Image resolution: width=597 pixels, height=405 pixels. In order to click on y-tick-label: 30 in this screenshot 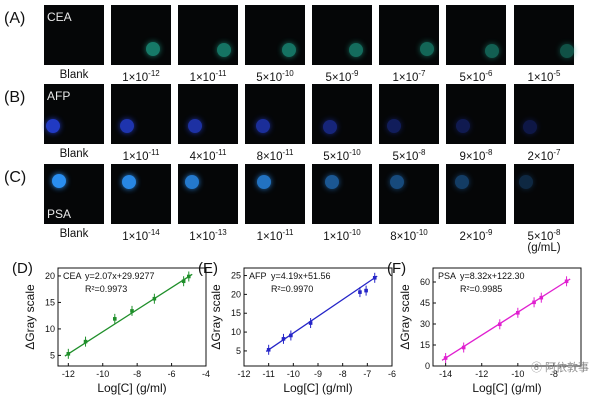, I will do `click(425, 324)`.